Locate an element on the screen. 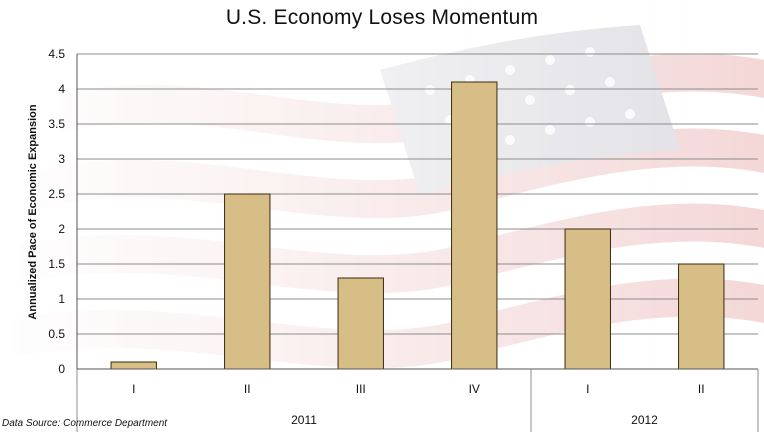 The image size is (764, 432). y-tick-label: 0.5 is located at coordinates (56, 334).